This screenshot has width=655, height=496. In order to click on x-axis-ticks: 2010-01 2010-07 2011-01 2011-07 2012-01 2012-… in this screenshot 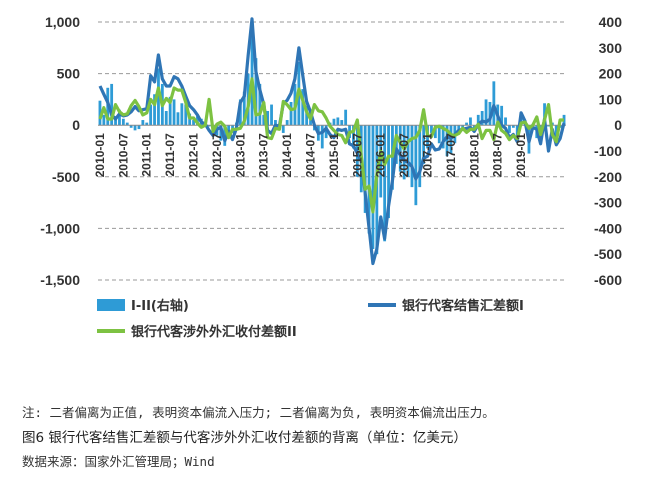, I will do `click(310, 155)`.